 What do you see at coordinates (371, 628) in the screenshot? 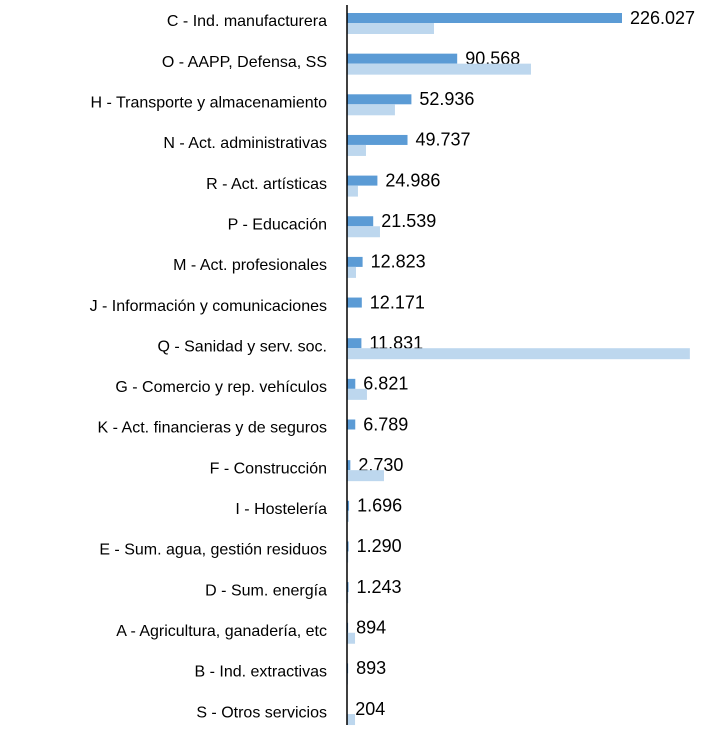
I see `value-label: 894` at bounding box center [371, 628].